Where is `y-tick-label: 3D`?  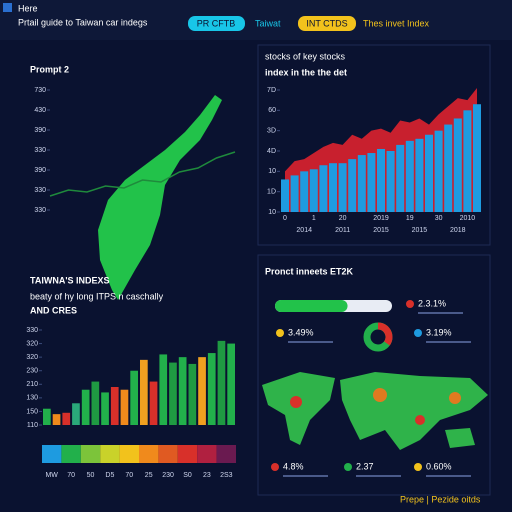 y-tick-label: 3D is located at coordinates (271, 131).